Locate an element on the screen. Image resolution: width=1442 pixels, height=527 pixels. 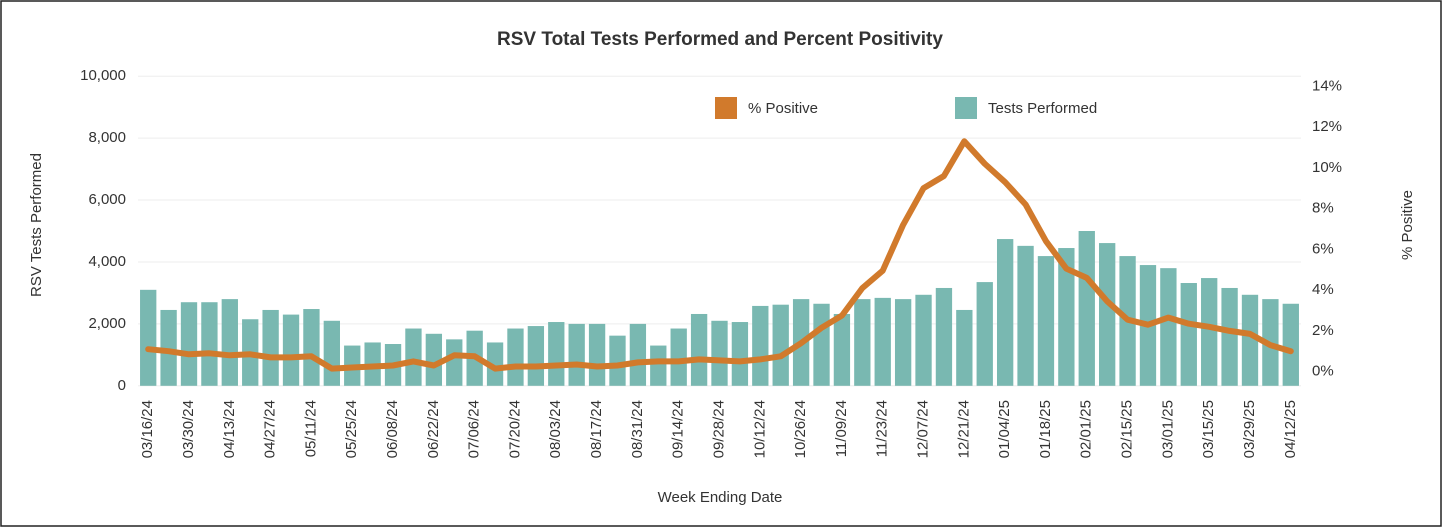
y-axis-title: RSV Tests Performed is located at coordinates (36, 225).